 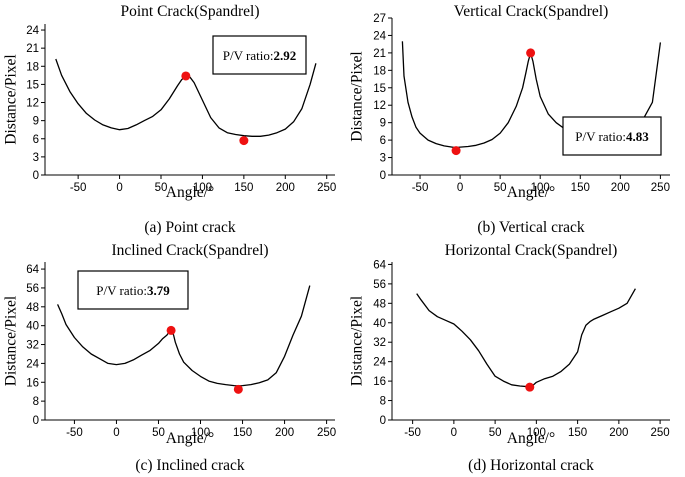 What do you see at coordinates (284, 55) in the screenshot?
I see `pv-ratio-value: 2.92` at bounding box center [284, 55].